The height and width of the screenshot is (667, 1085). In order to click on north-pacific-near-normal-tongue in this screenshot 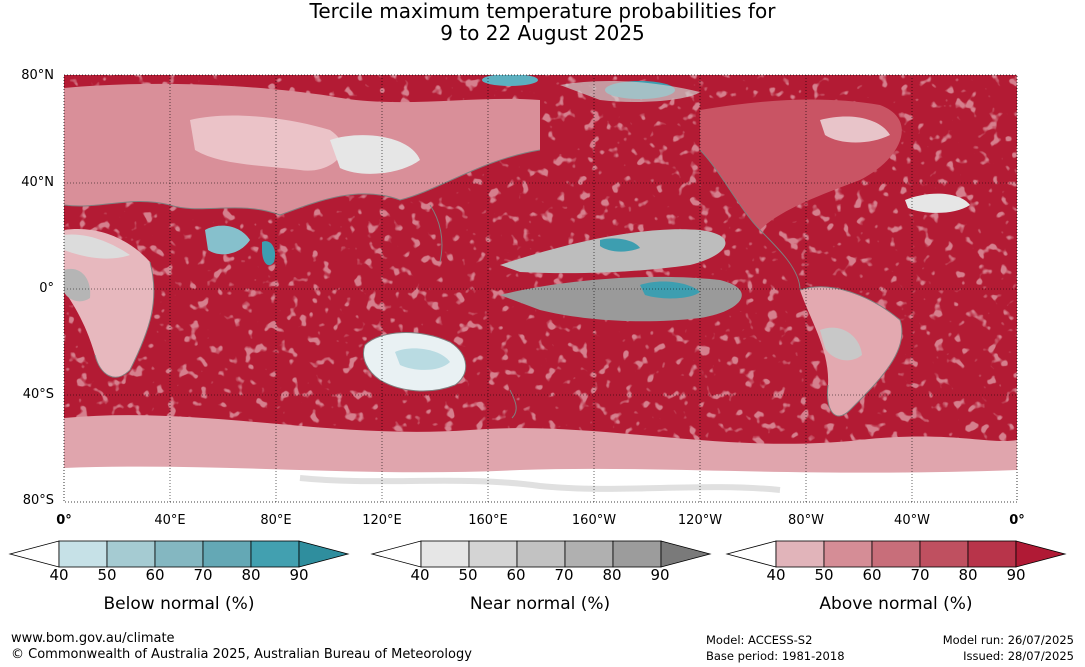, I will do `click(613, 251)`.